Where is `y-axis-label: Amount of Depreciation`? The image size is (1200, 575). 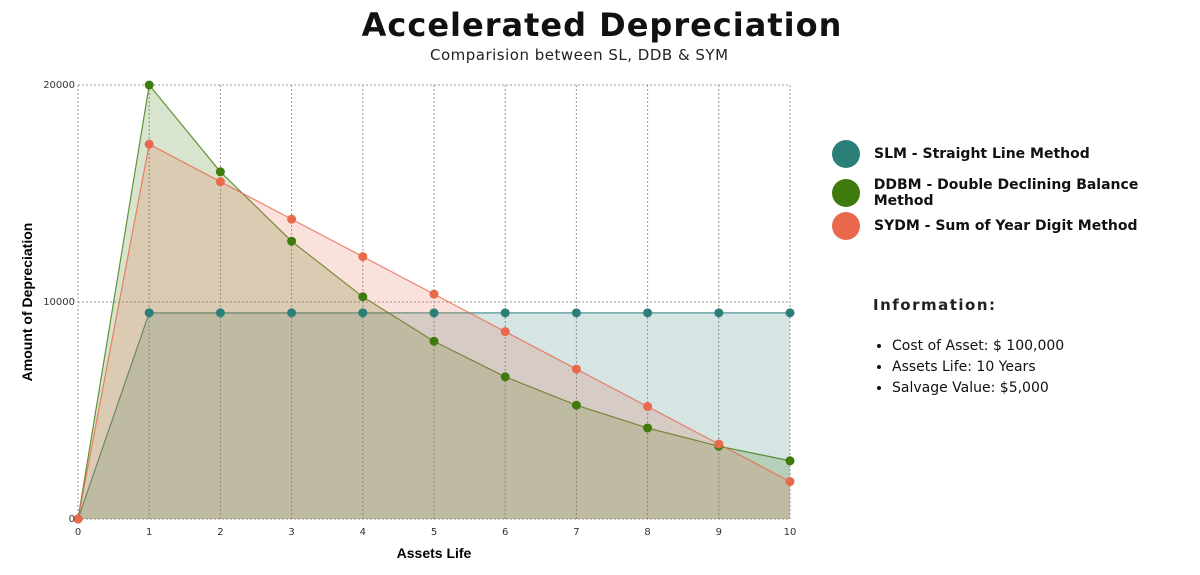
y-axis-label: Amount of Depreciation is located at coordinates (27, 302).